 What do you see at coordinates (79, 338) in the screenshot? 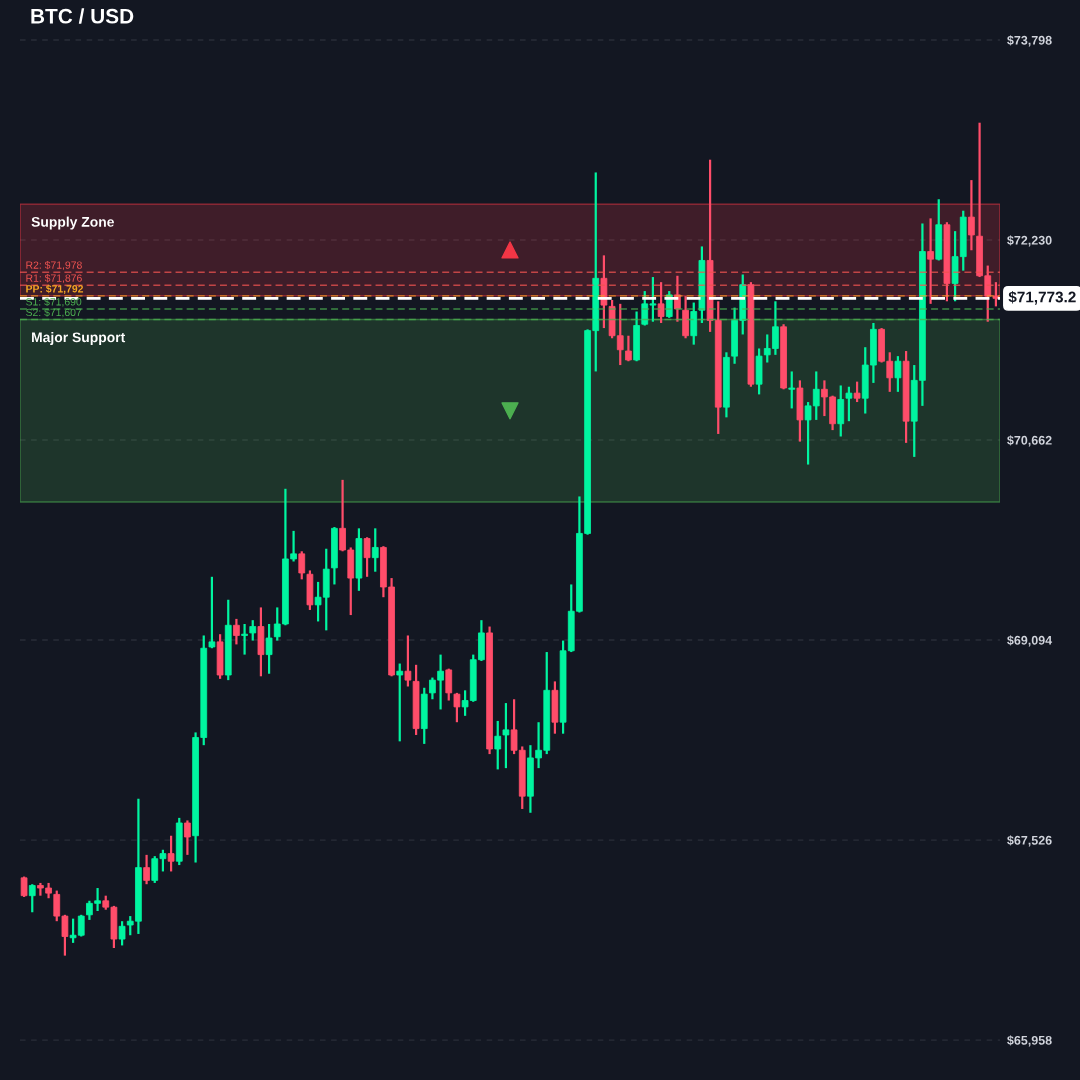
I see `band-label: Major Support` at bounding box center [79, 338].